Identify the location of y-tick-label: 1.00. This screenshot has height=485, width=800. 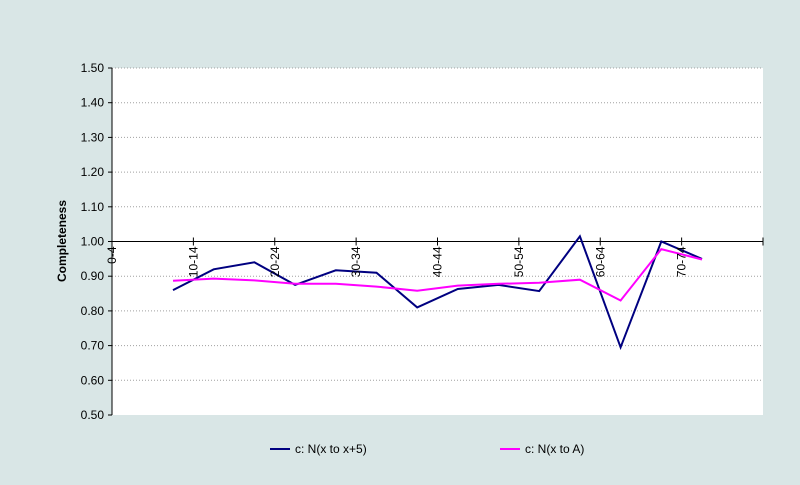
(93, 242).